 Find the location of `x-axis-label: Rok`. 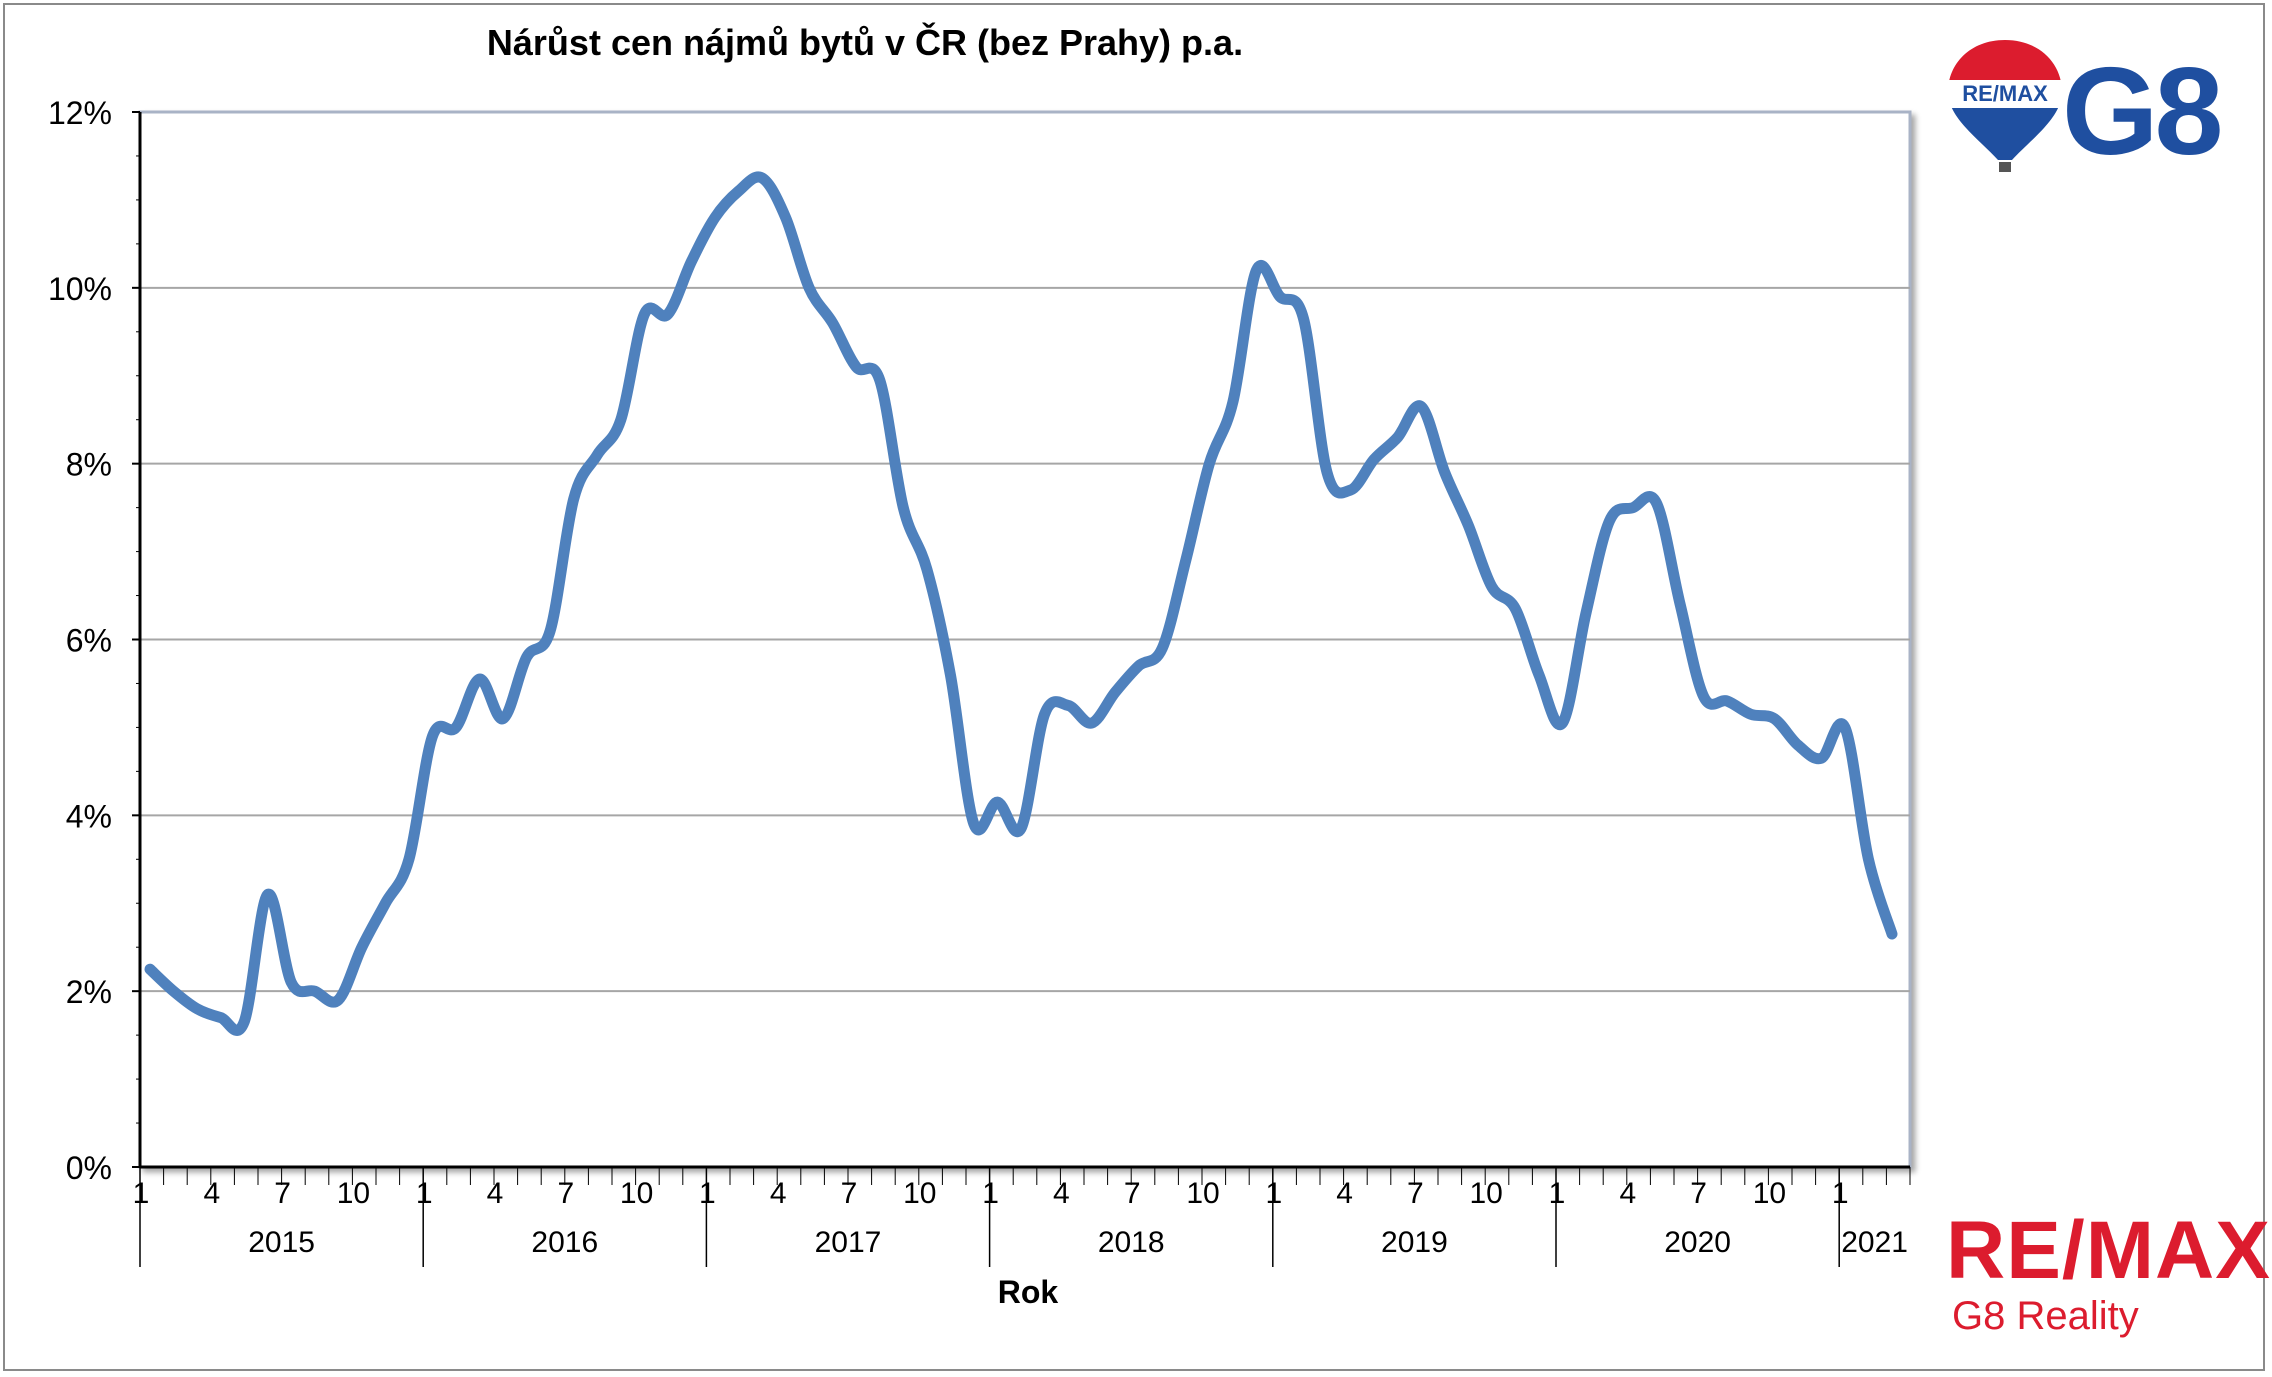

x-axis-label: Rok is located at coordinates (1028, 1292).